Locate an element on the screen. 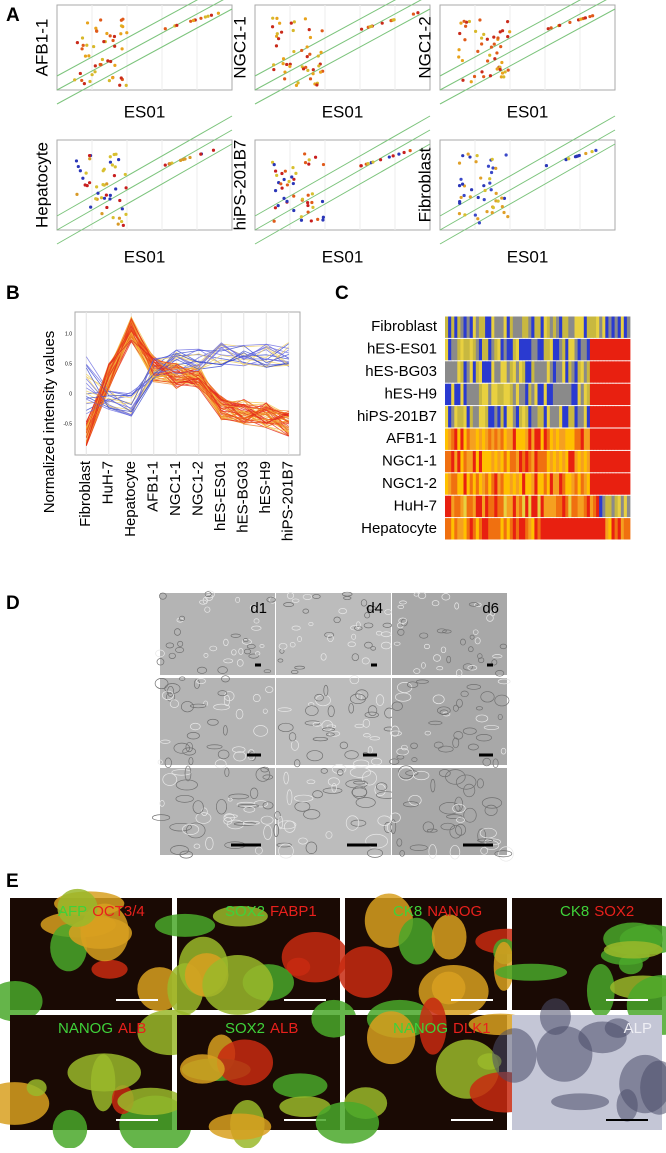 The image size is (666, 1153). stain-label: NANOG DLK1 is located at coordinates (442, 1028).